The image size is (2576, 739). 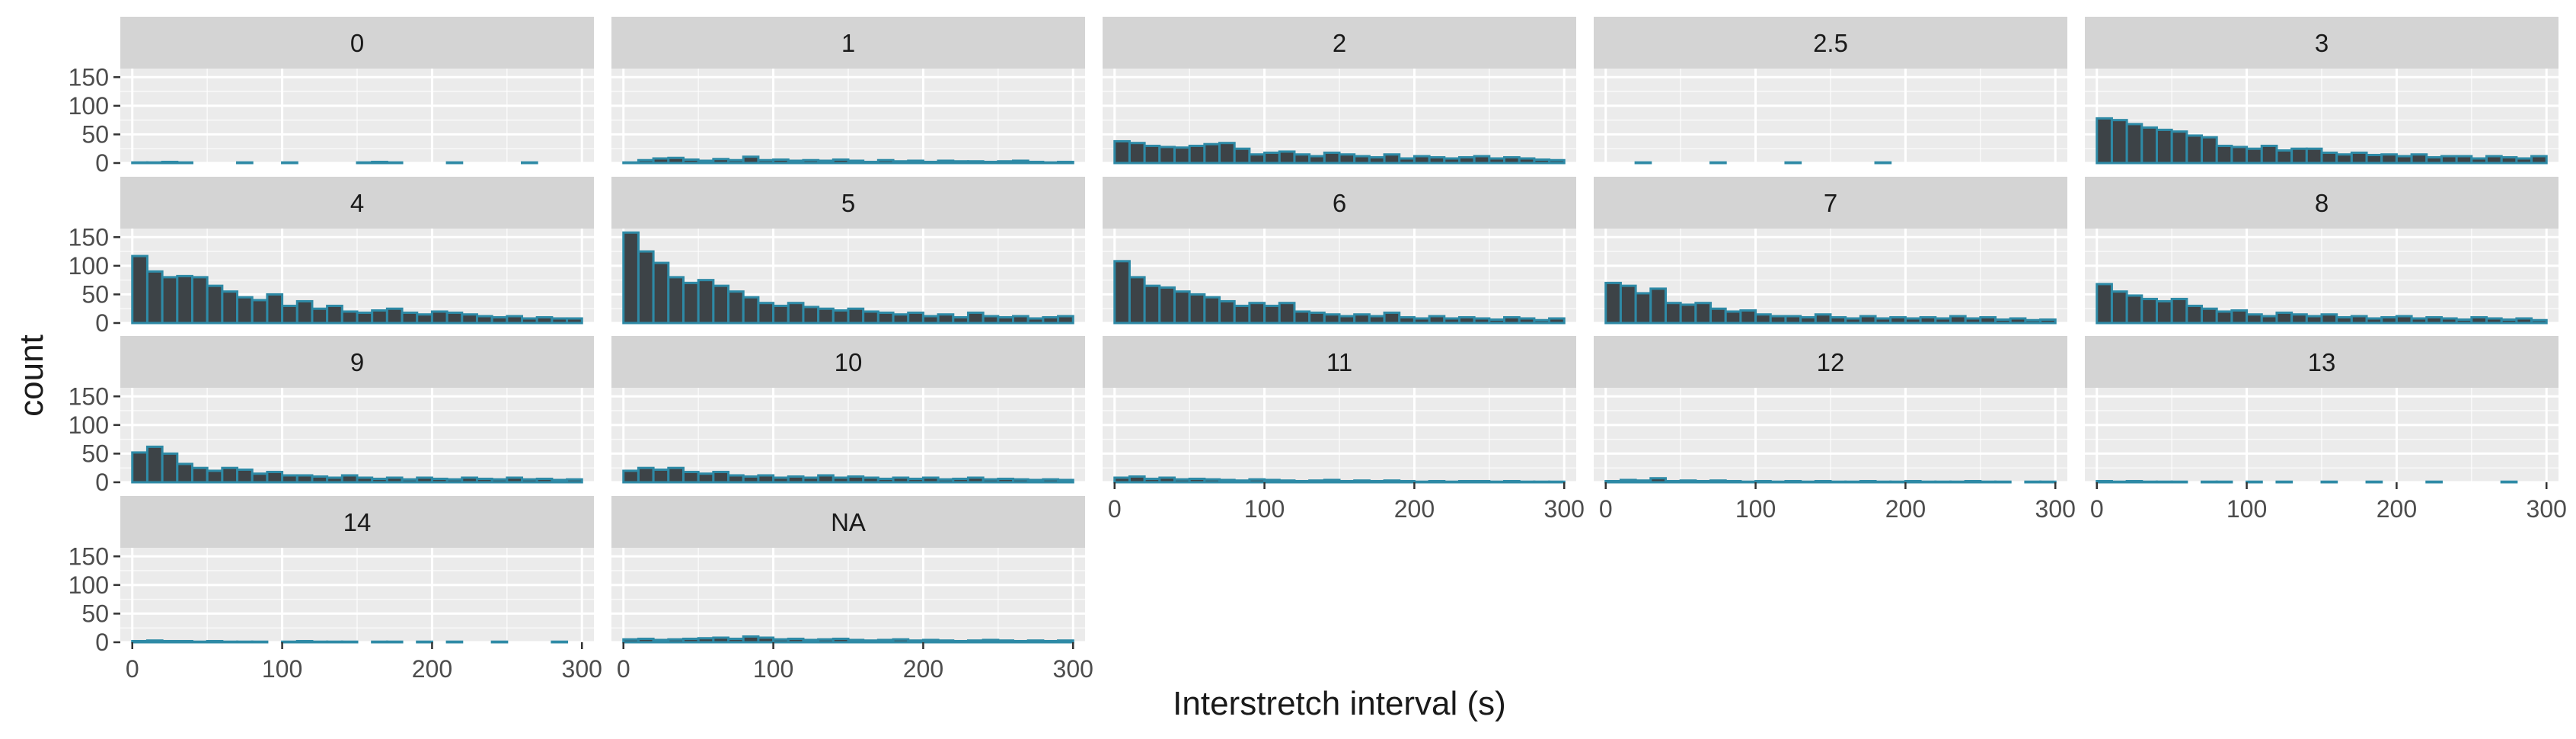 I want to click on x-axis-label: Interstretch interval (s), so click(x=1339, y=703).